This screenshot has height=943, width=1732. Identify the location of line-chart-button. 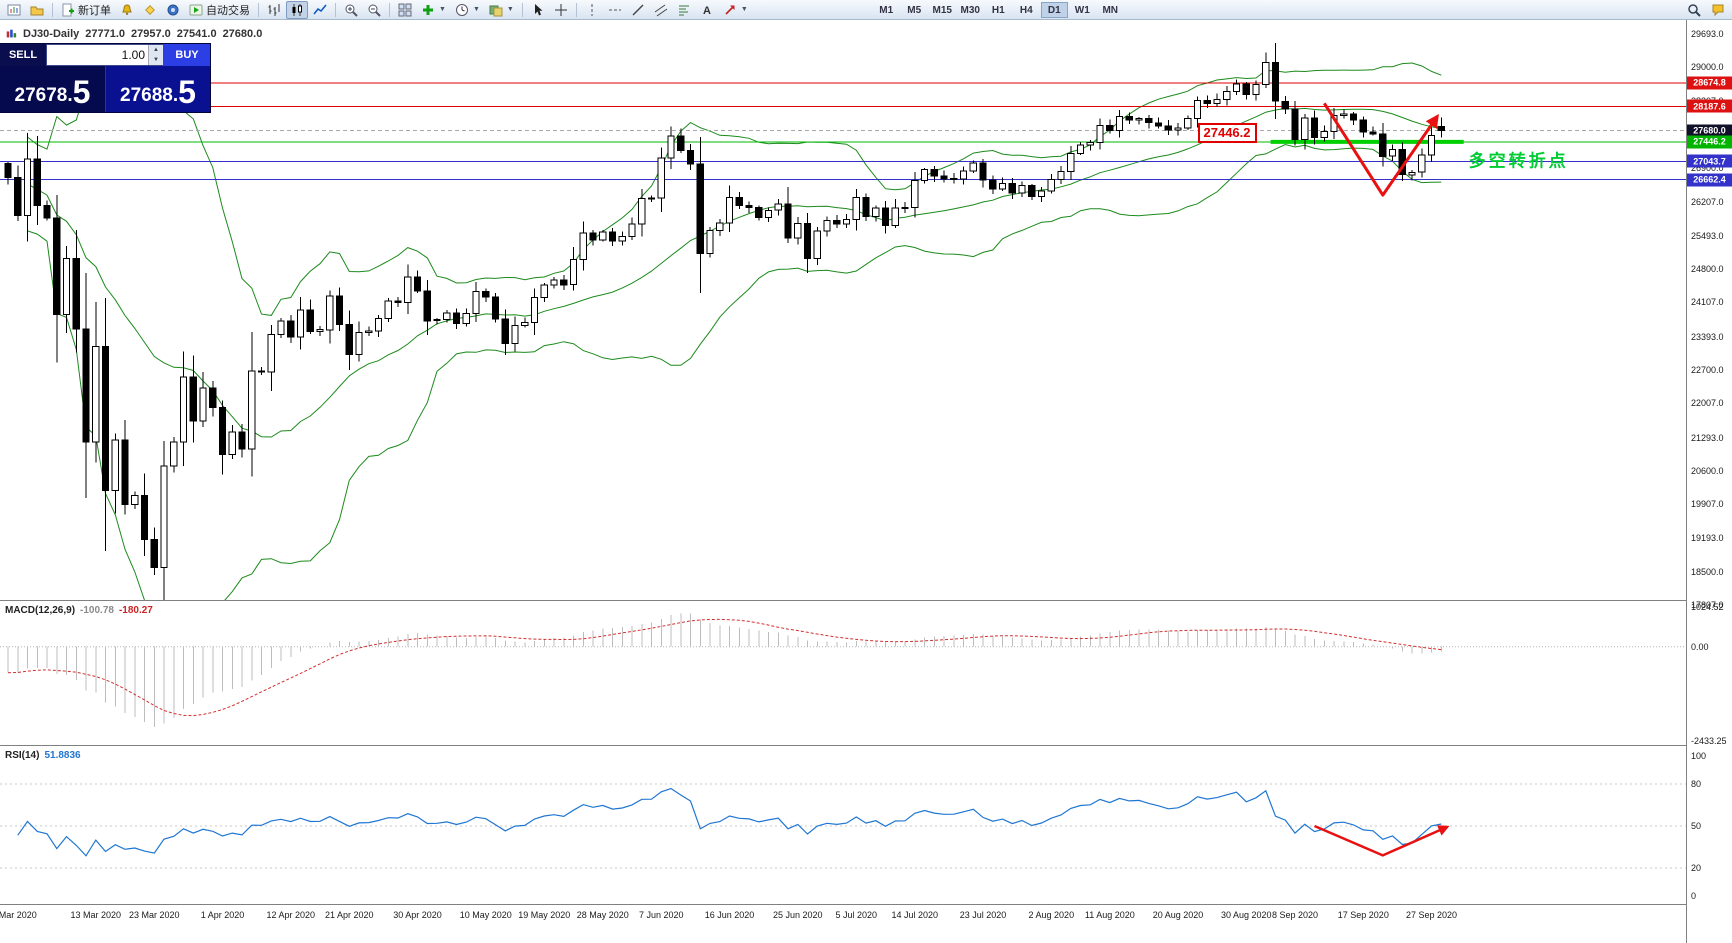
(320, 10).